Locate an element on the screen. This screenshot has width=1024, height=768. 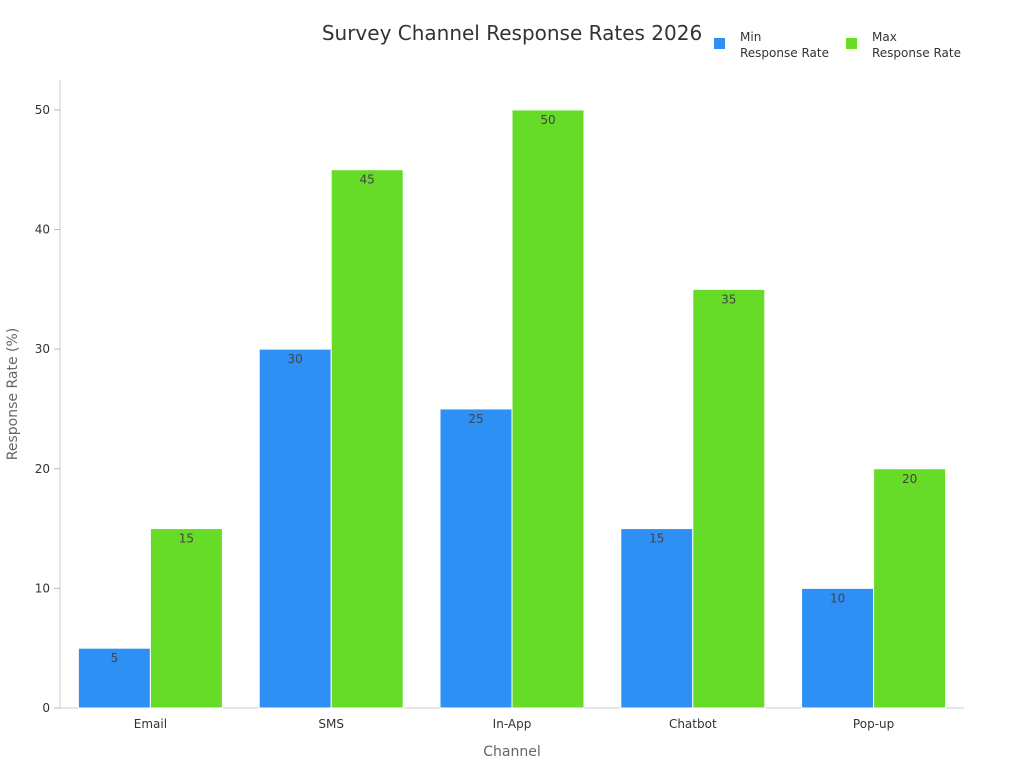
legend-swatch-max is located at coordinates (851, 43).